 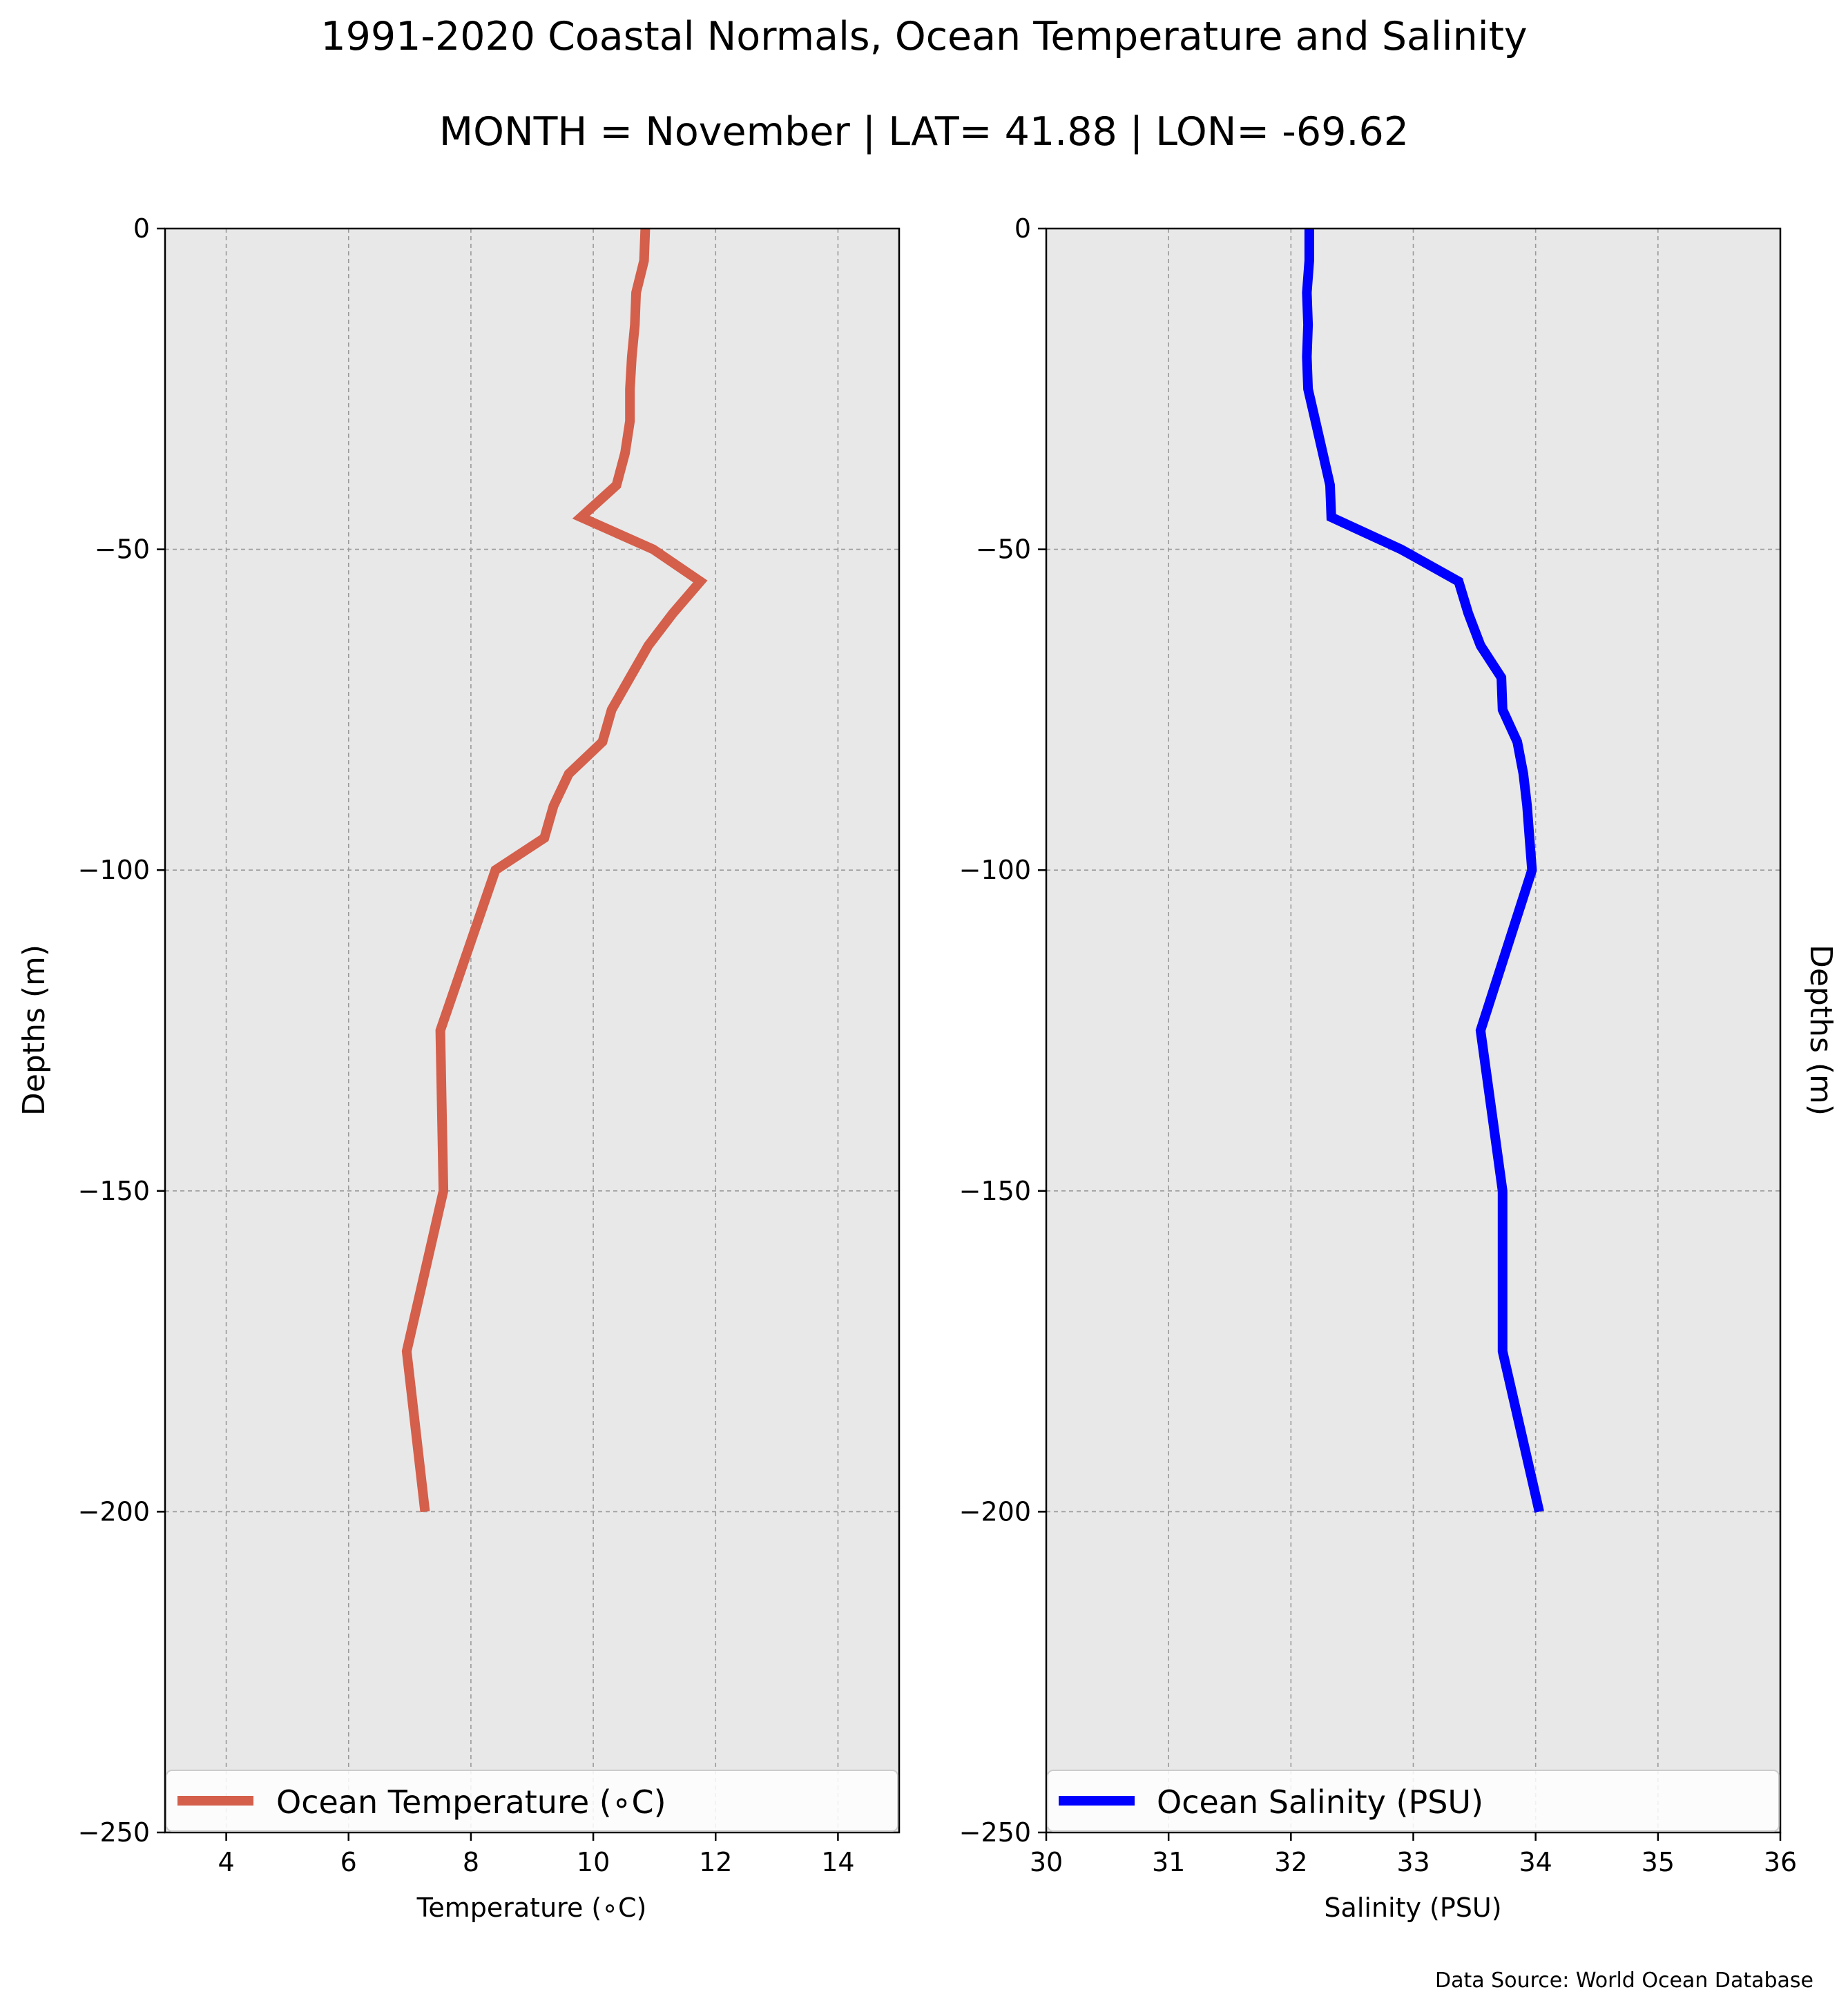 What do you see at coordinates (471, 1862) in the screenshot?
I see `temperature-x-tick-label: 8` at bounding box center [471, 1862].